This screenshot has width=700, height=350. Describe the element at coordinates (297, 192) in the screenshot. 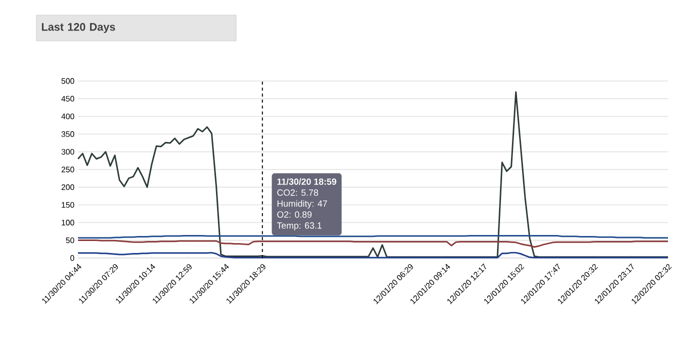

I see `annotation: CO2: 5.78` at that location.